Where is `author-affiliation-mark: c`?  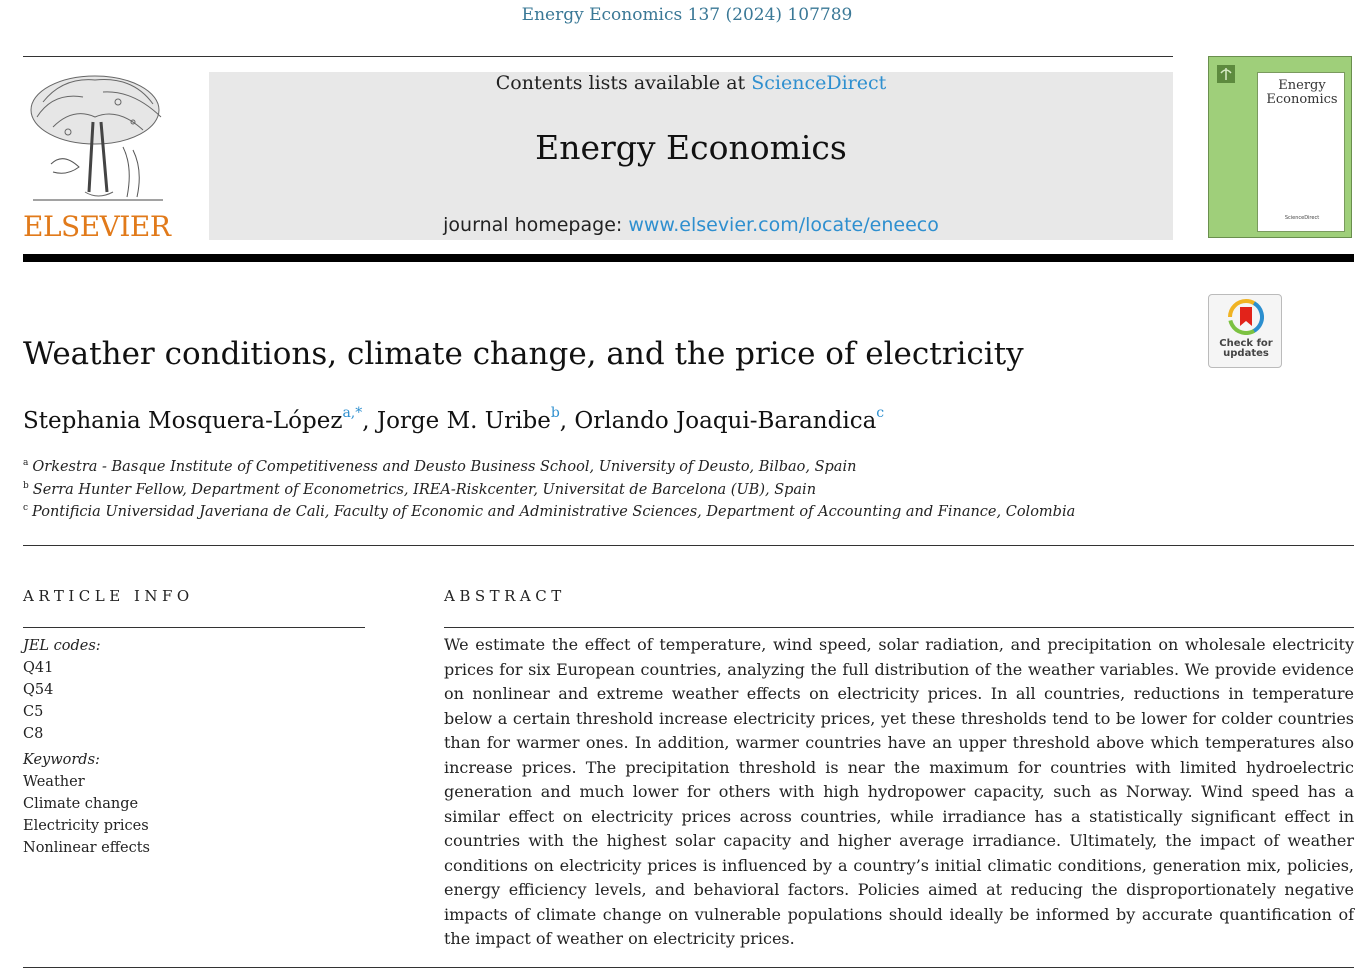
author-affiliation-mark: c is located at coordinates (880, 413).